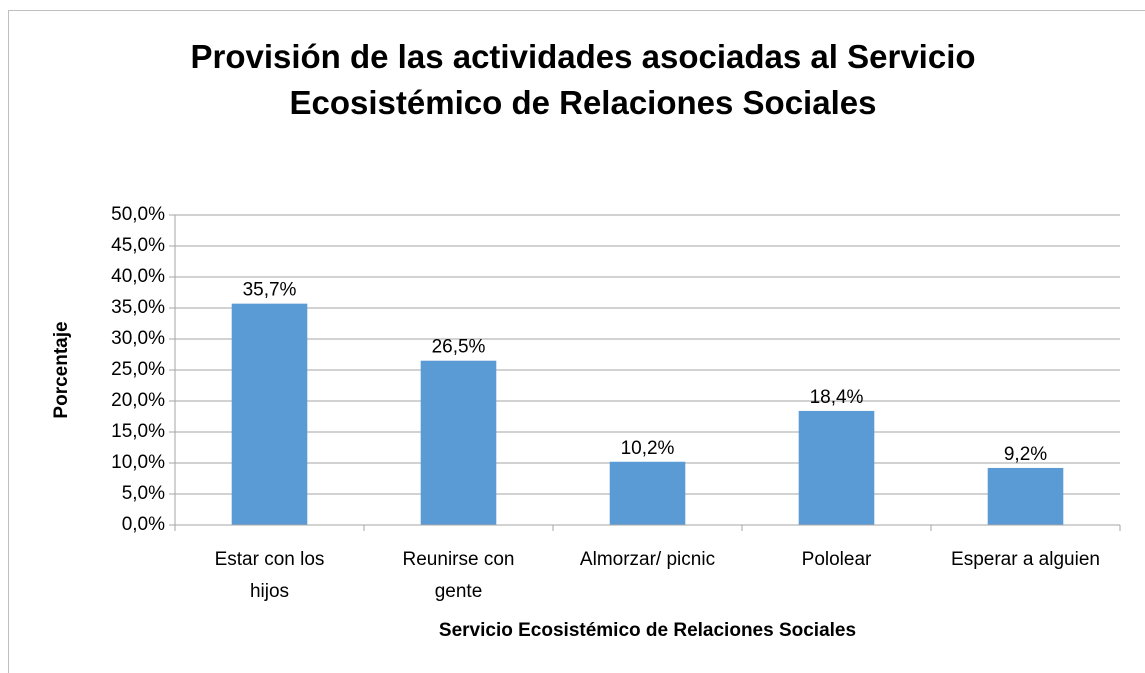 The height and width of the screenshot is (673, 1145). Describe the element at coordinates (61, 369) in the screenshot. I see `y-axis-label: Porcentaje` at that location.